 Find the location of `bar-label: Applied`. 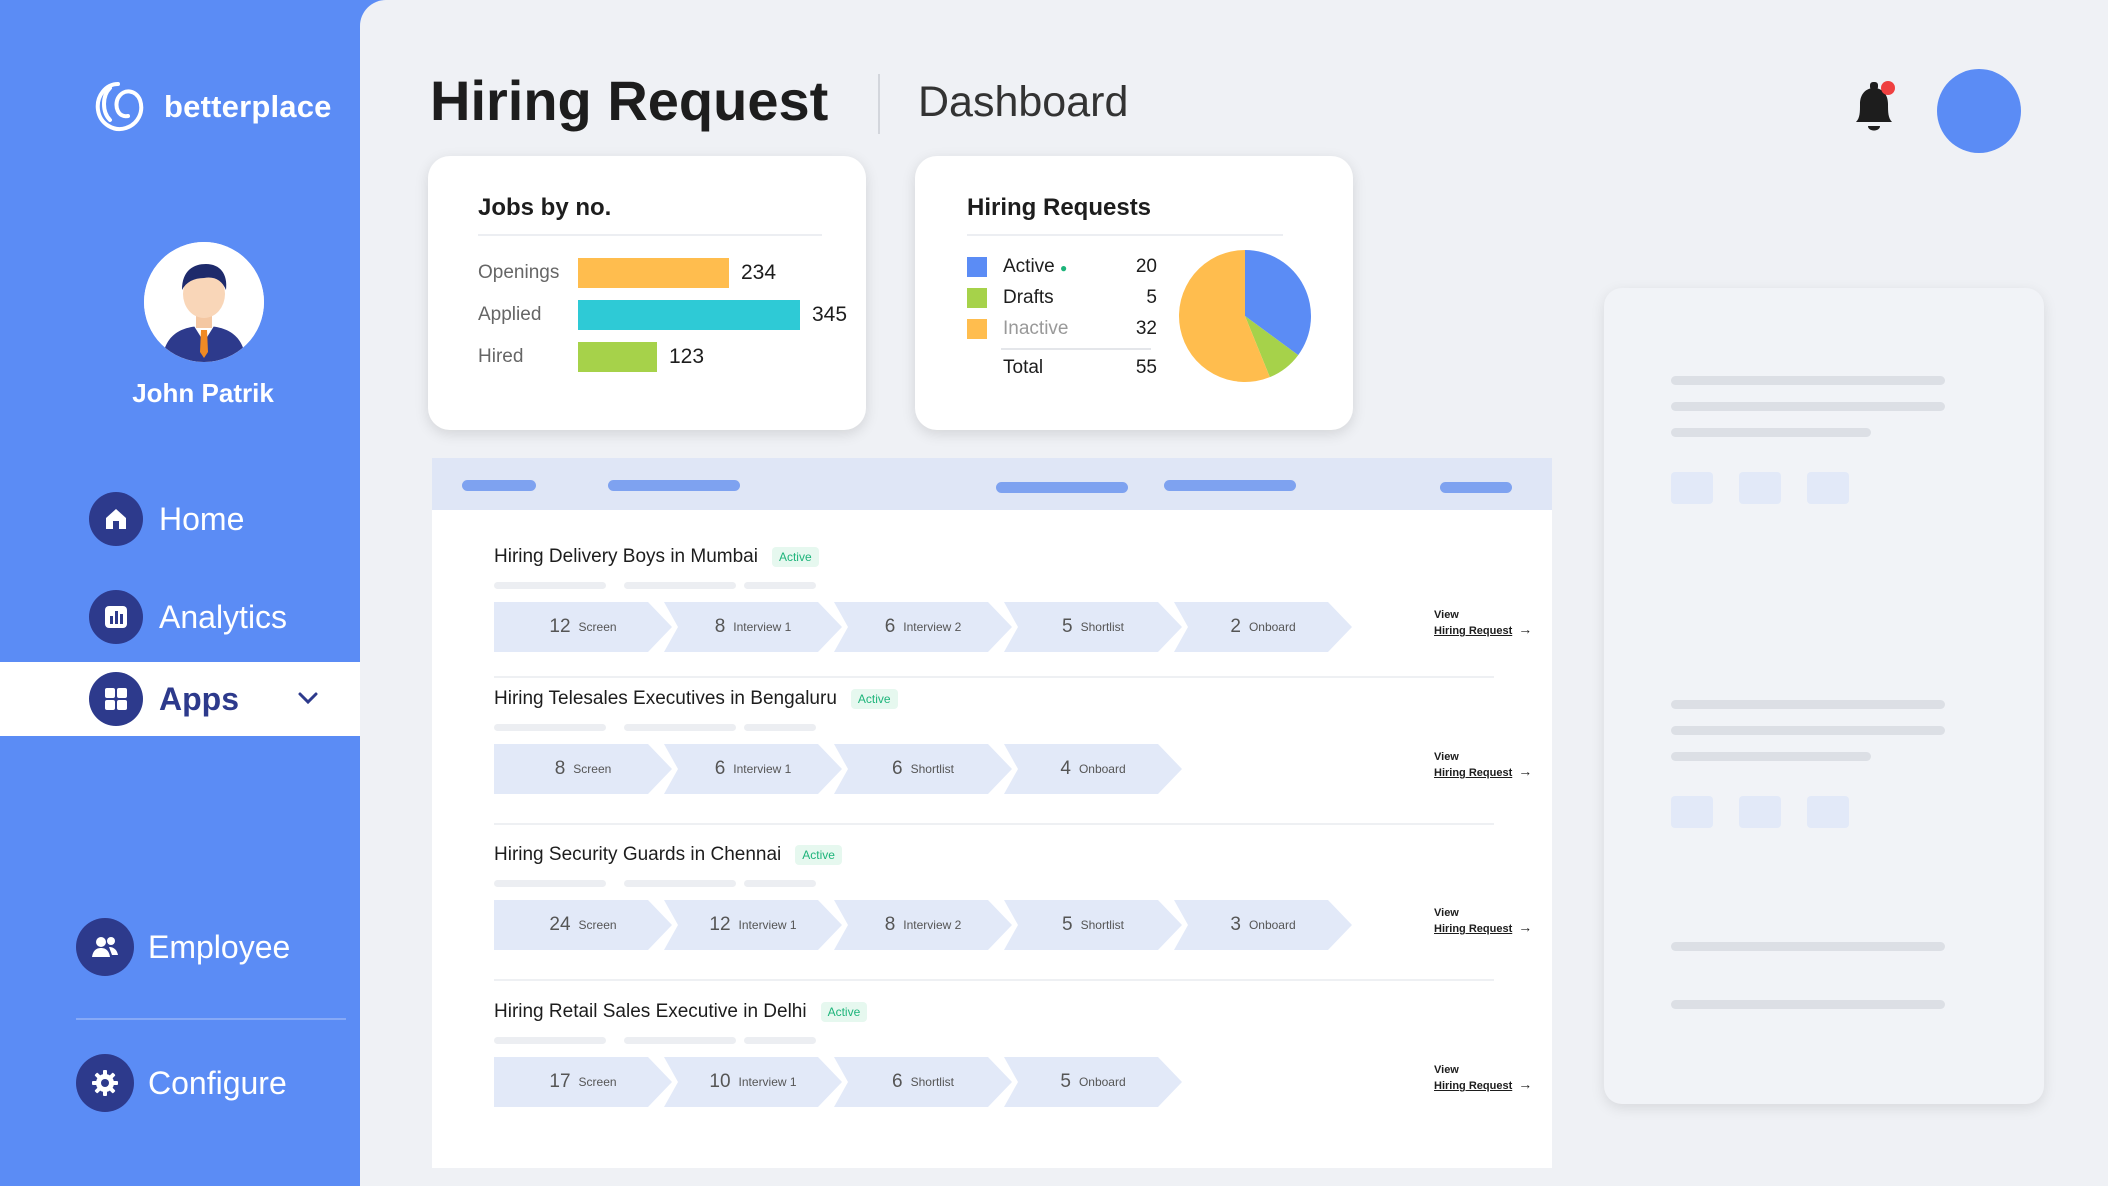

bar-label: Applied is located at coordinates (510, 314).